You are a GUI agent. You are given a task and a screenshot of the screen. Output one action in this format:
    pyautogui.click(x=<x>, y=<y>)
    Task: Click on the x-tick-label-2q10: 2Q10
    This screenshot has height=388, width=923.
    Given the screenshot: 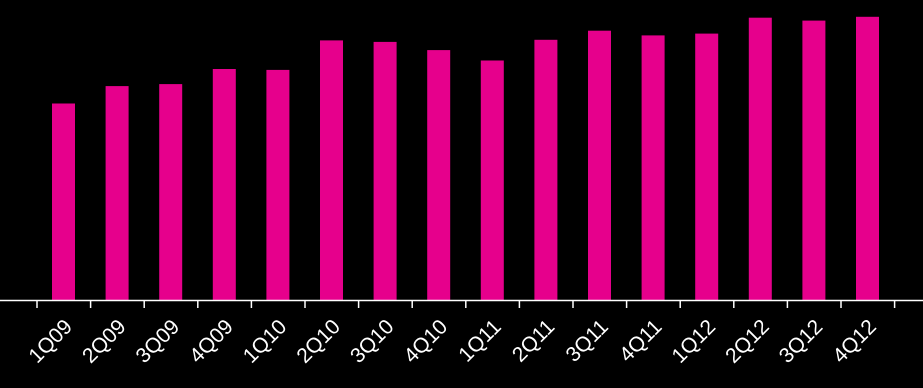 What is the action you would take?
    pyautogui.click(x=318, y=341)
    